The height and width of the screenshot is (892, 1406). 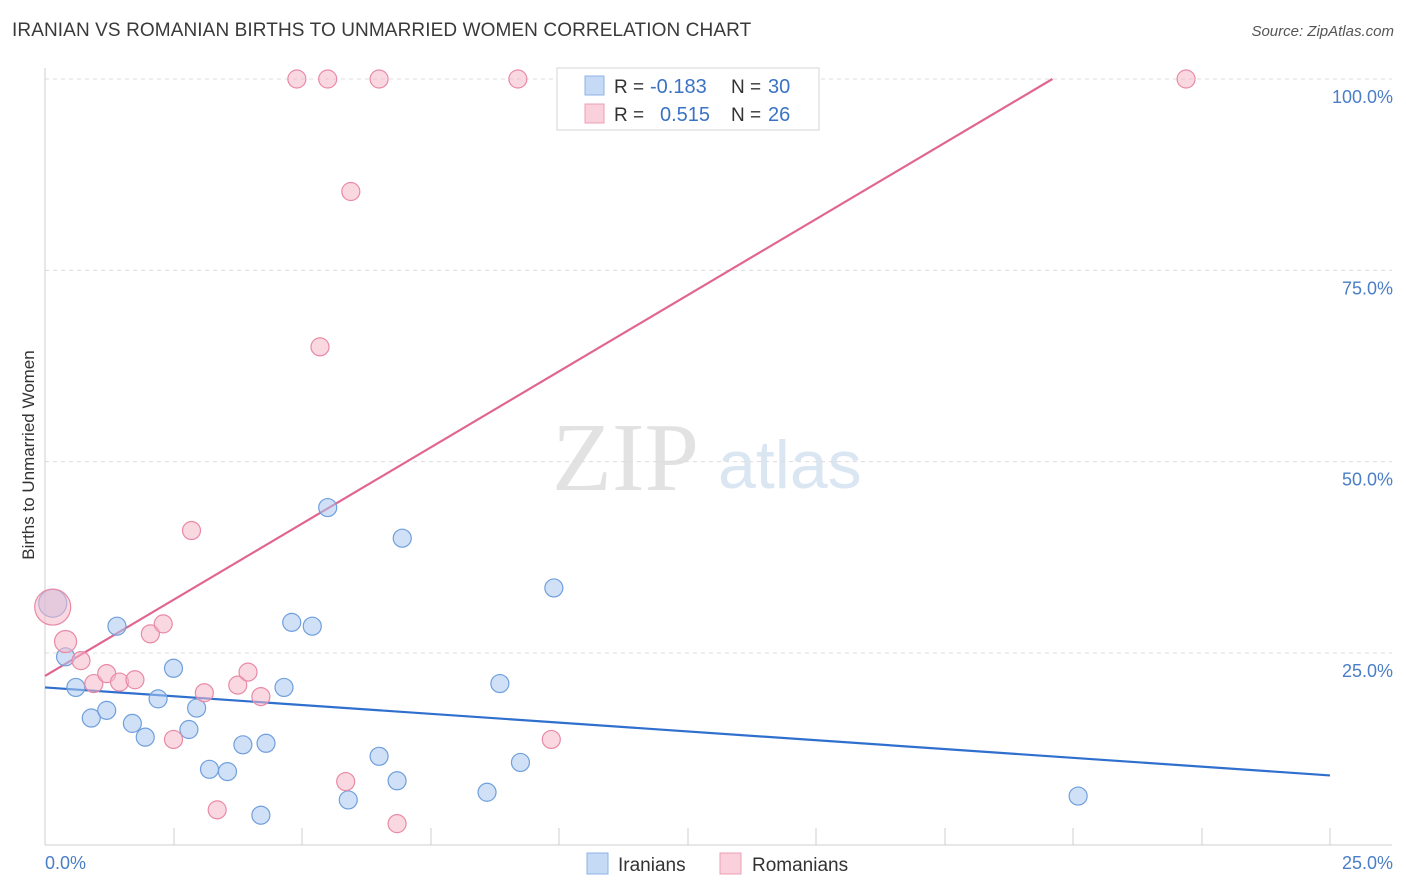 What do you see at coordinates (1367, 671) in the screenshot?
I see `y-tick-label-3: 25.0%` at bounding box center [1367, 671].